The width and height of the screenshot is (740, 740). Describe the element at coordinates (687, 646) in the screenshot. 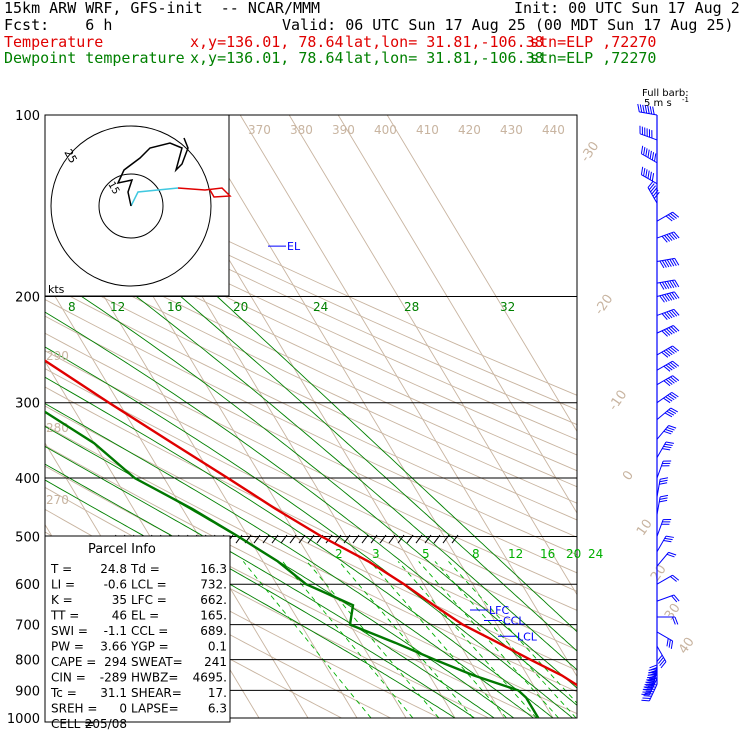

I see `isotherm-label: 40` at that location.